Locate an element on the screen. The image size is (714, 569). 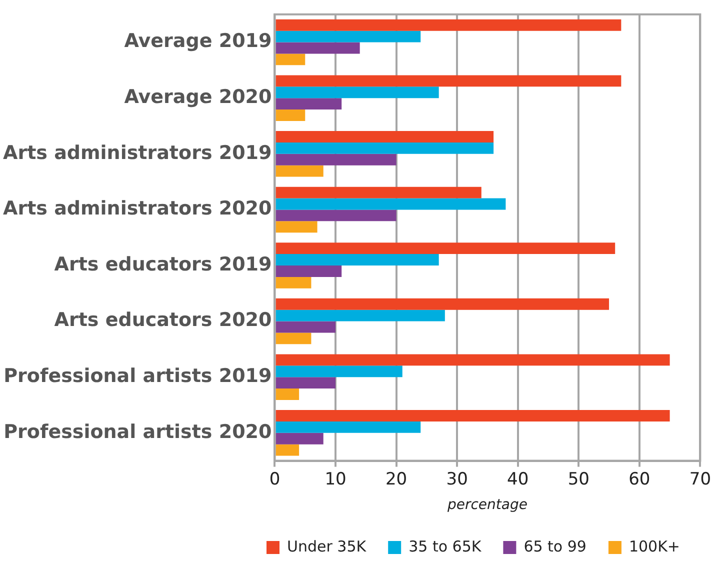
legend-label: 100K+ is located at coordinates (654, 546).